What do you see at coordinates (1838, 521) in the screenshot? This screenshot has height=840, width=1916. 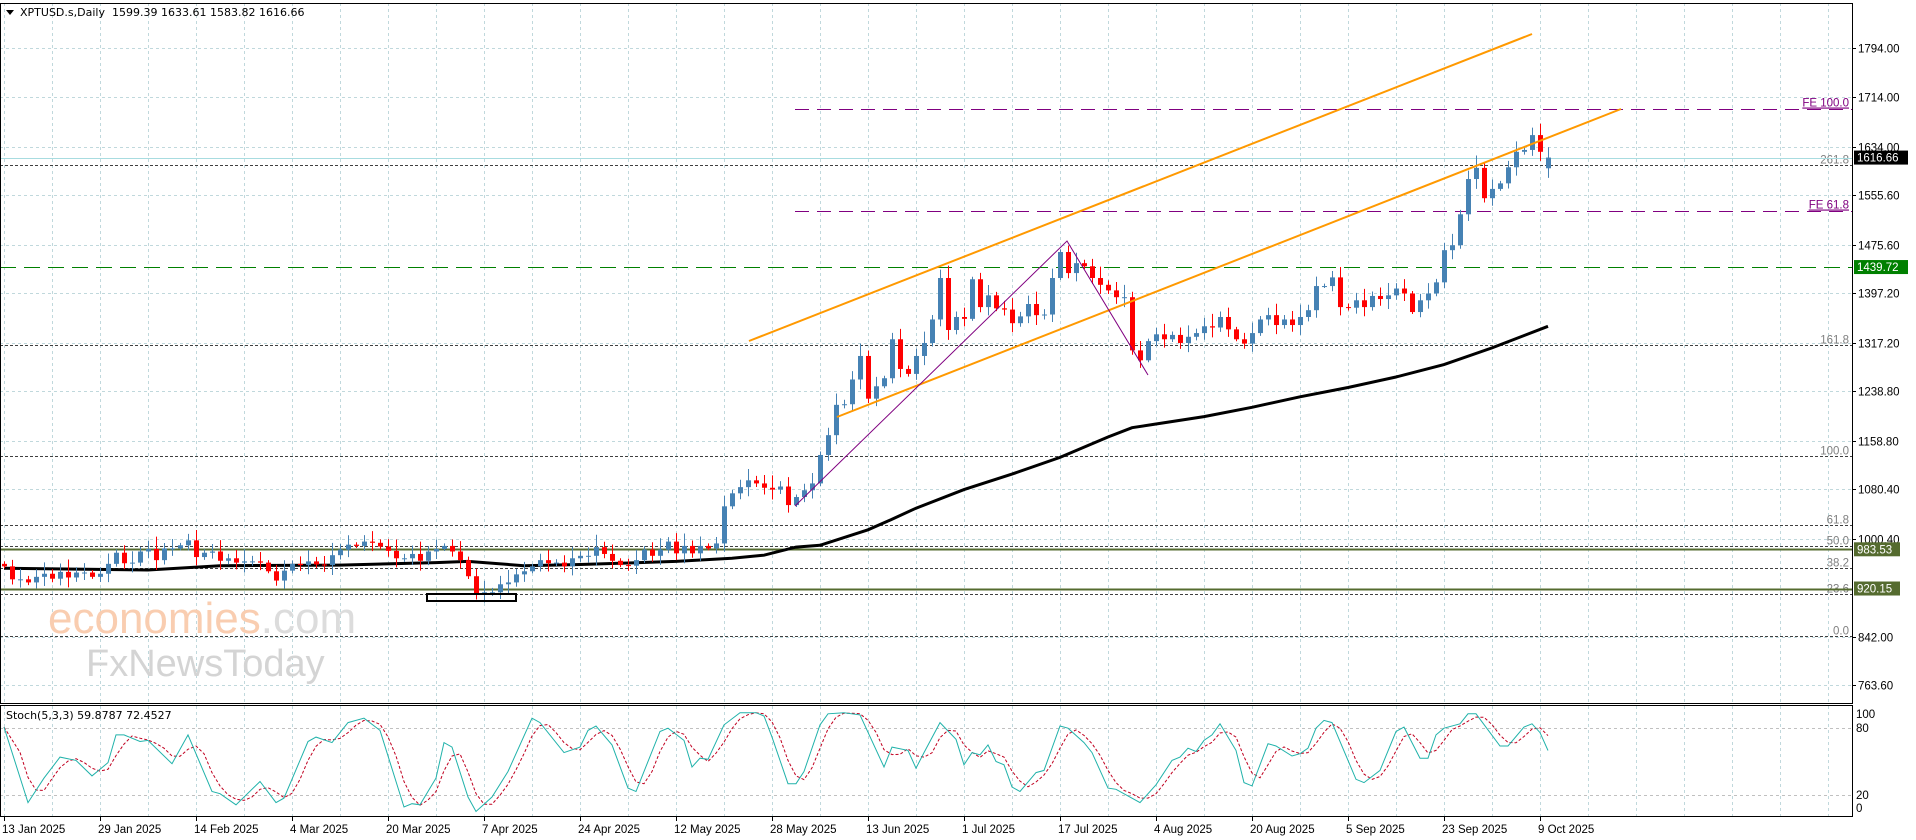 I see `fibonacci-level-label: 61.8` at bounding box center [1838, 521].